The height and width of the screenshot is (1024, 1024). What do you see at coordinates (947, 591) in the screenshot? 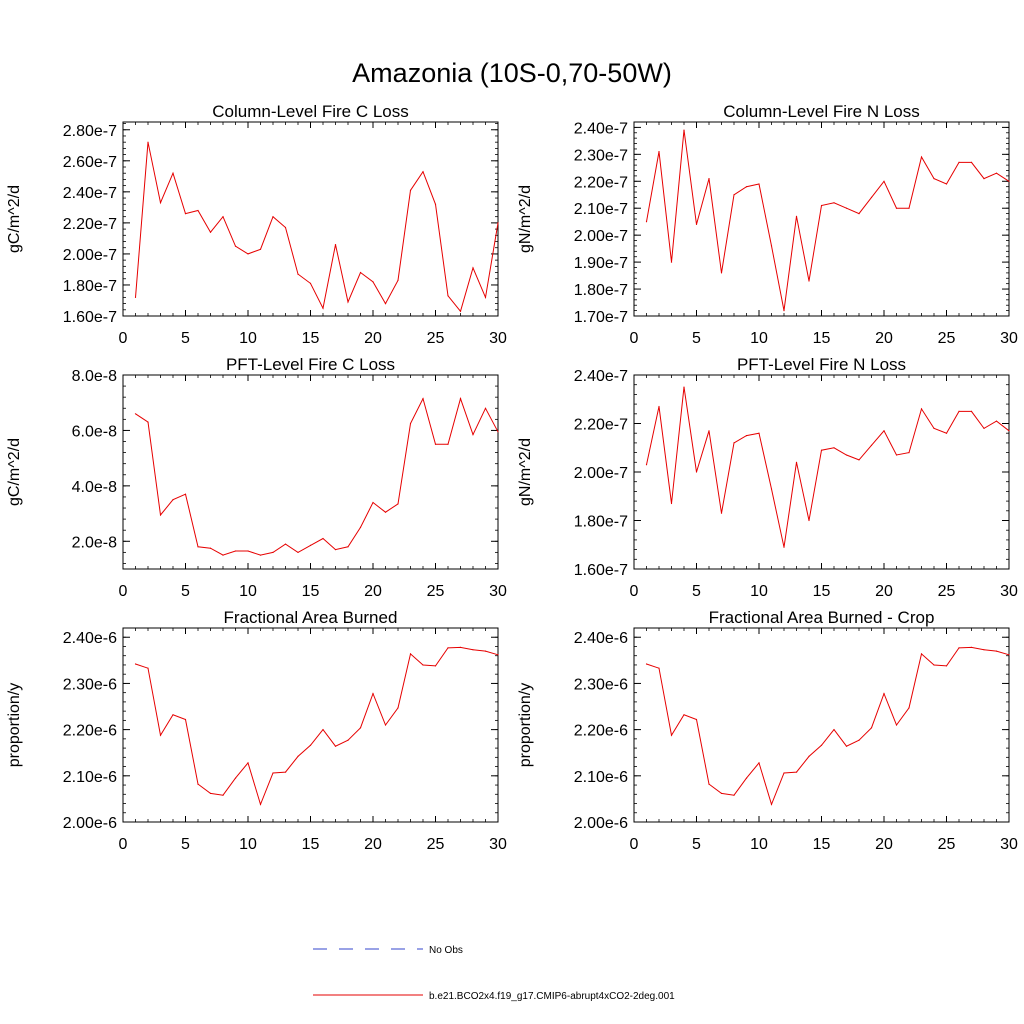
I see `x-tick-label: 25` at bounding box center [947, 591].